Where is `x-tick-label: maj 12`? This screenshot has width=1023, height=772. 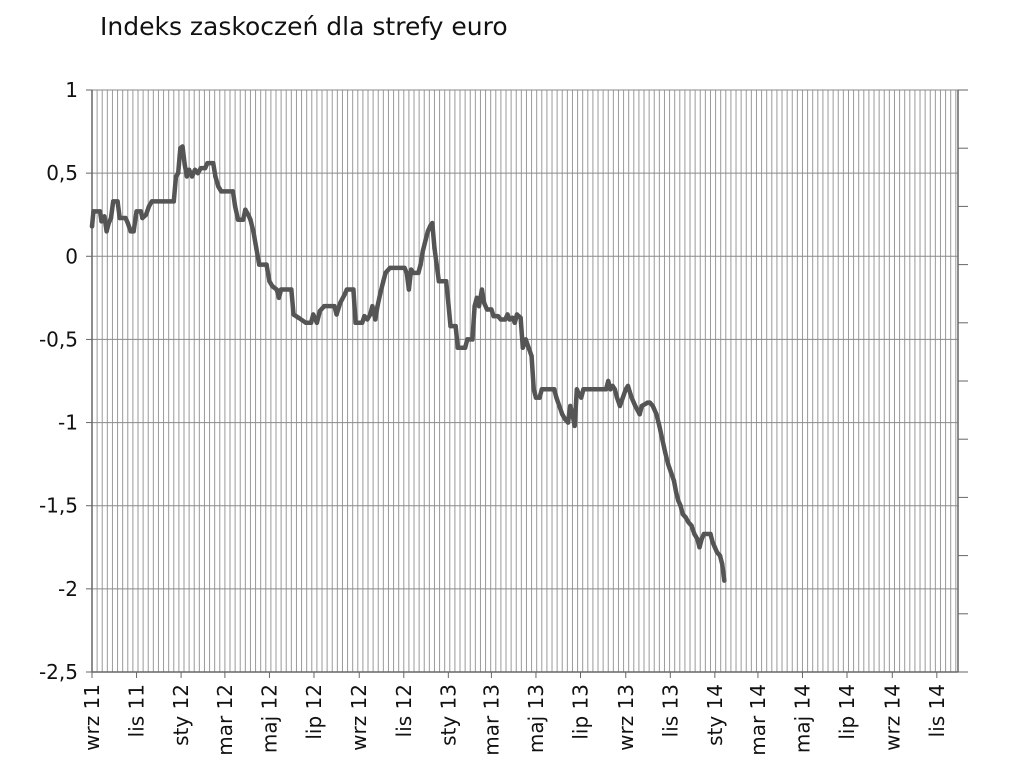 x-tick-label: maj 12 is located at coordinates (269, 718).